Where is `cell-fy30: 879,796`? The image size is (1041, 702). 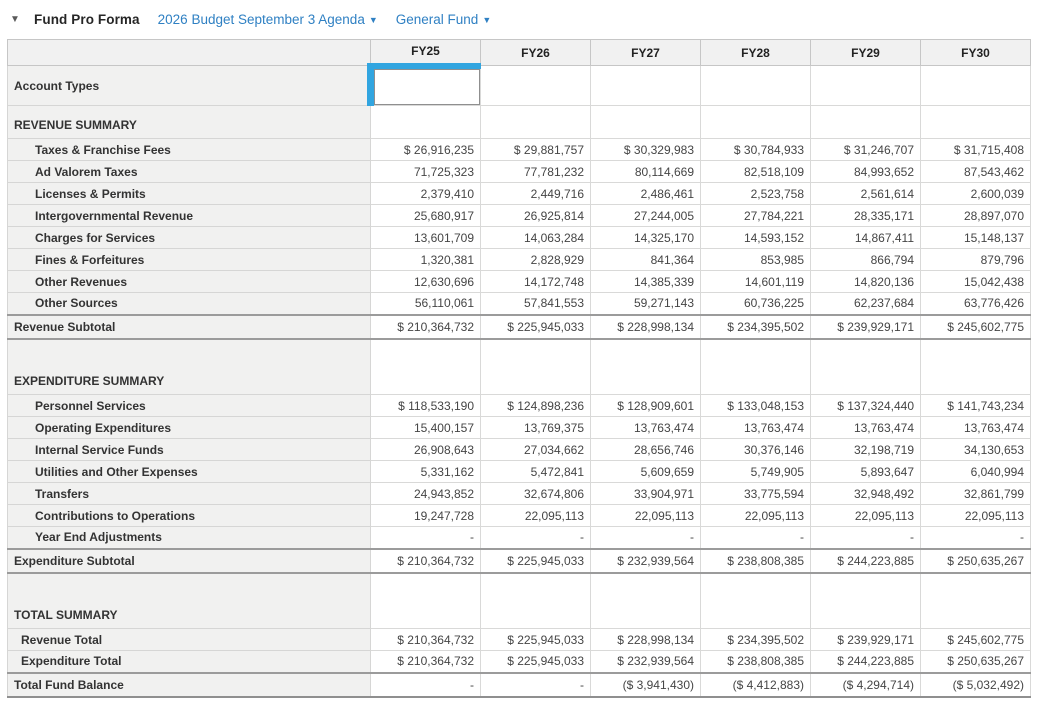 cell-fy30: 879,796 is located at coordinates (975, 259).